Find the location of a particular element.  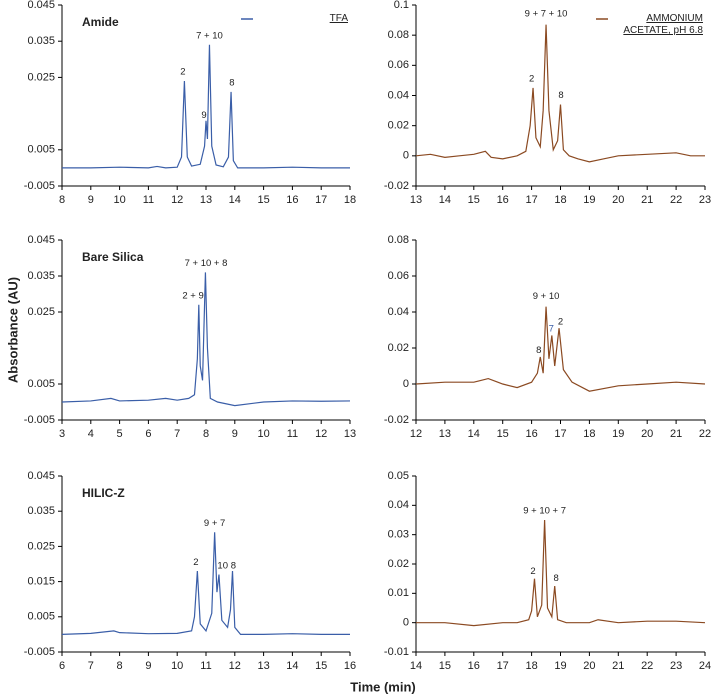

x-tick-label: 3 is located at coordinates (62, 434).